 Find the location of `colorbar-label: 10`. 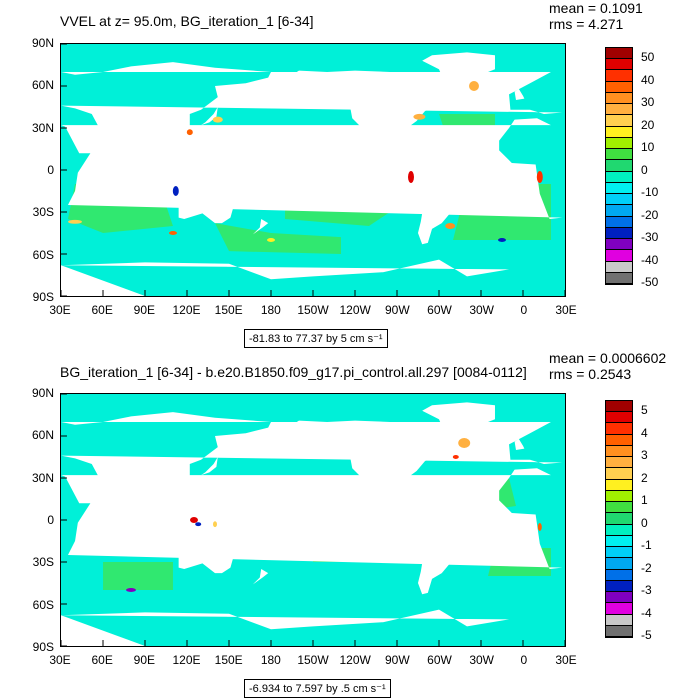

colorbar-label: 10 is located at coordinates (648, 147).